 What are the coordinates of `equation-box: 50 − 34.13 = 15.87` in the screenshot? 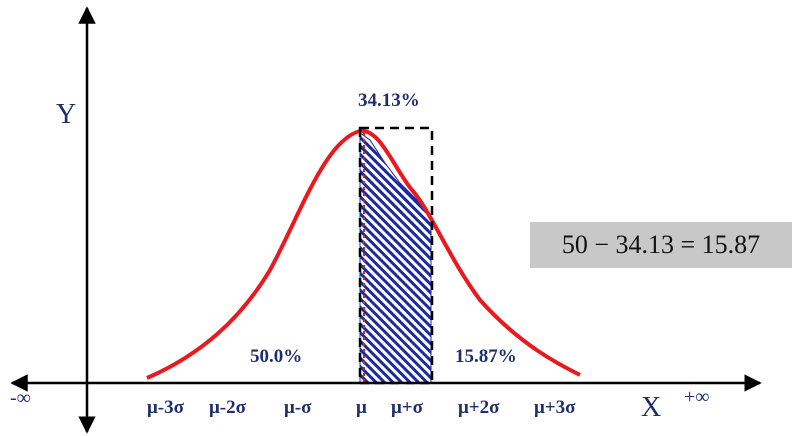 It's located at (661, 245).